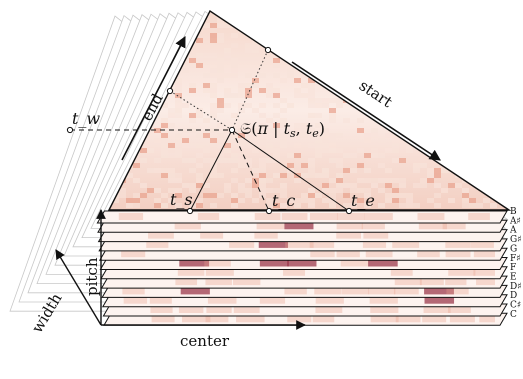  Describe the element at coordinates (349, 211) in the screenshot. I see `t-e-point` at that location.